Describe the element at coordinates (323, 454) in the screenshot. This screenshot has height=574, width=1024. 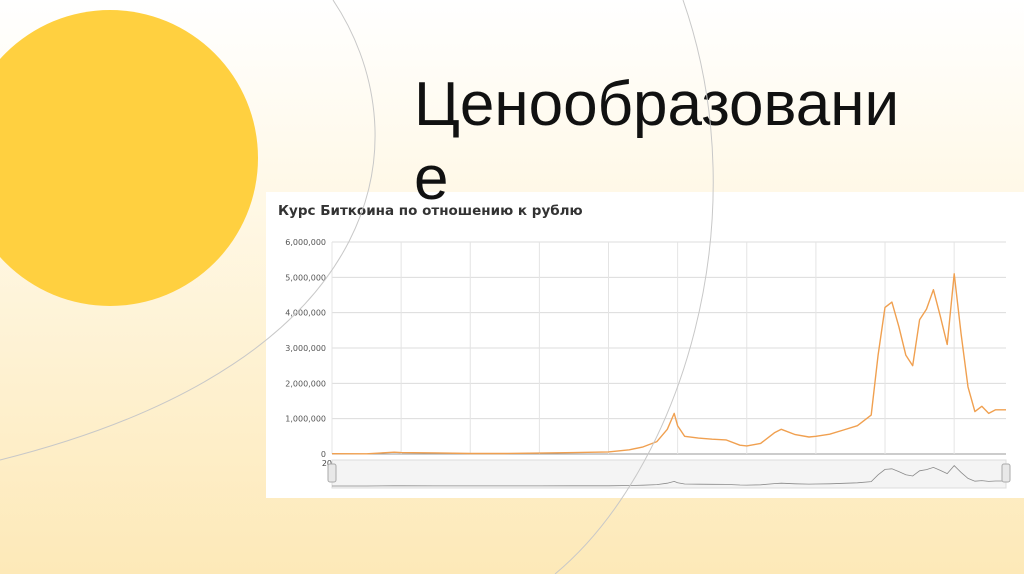
I see `y-tick-label: 0` at that location.